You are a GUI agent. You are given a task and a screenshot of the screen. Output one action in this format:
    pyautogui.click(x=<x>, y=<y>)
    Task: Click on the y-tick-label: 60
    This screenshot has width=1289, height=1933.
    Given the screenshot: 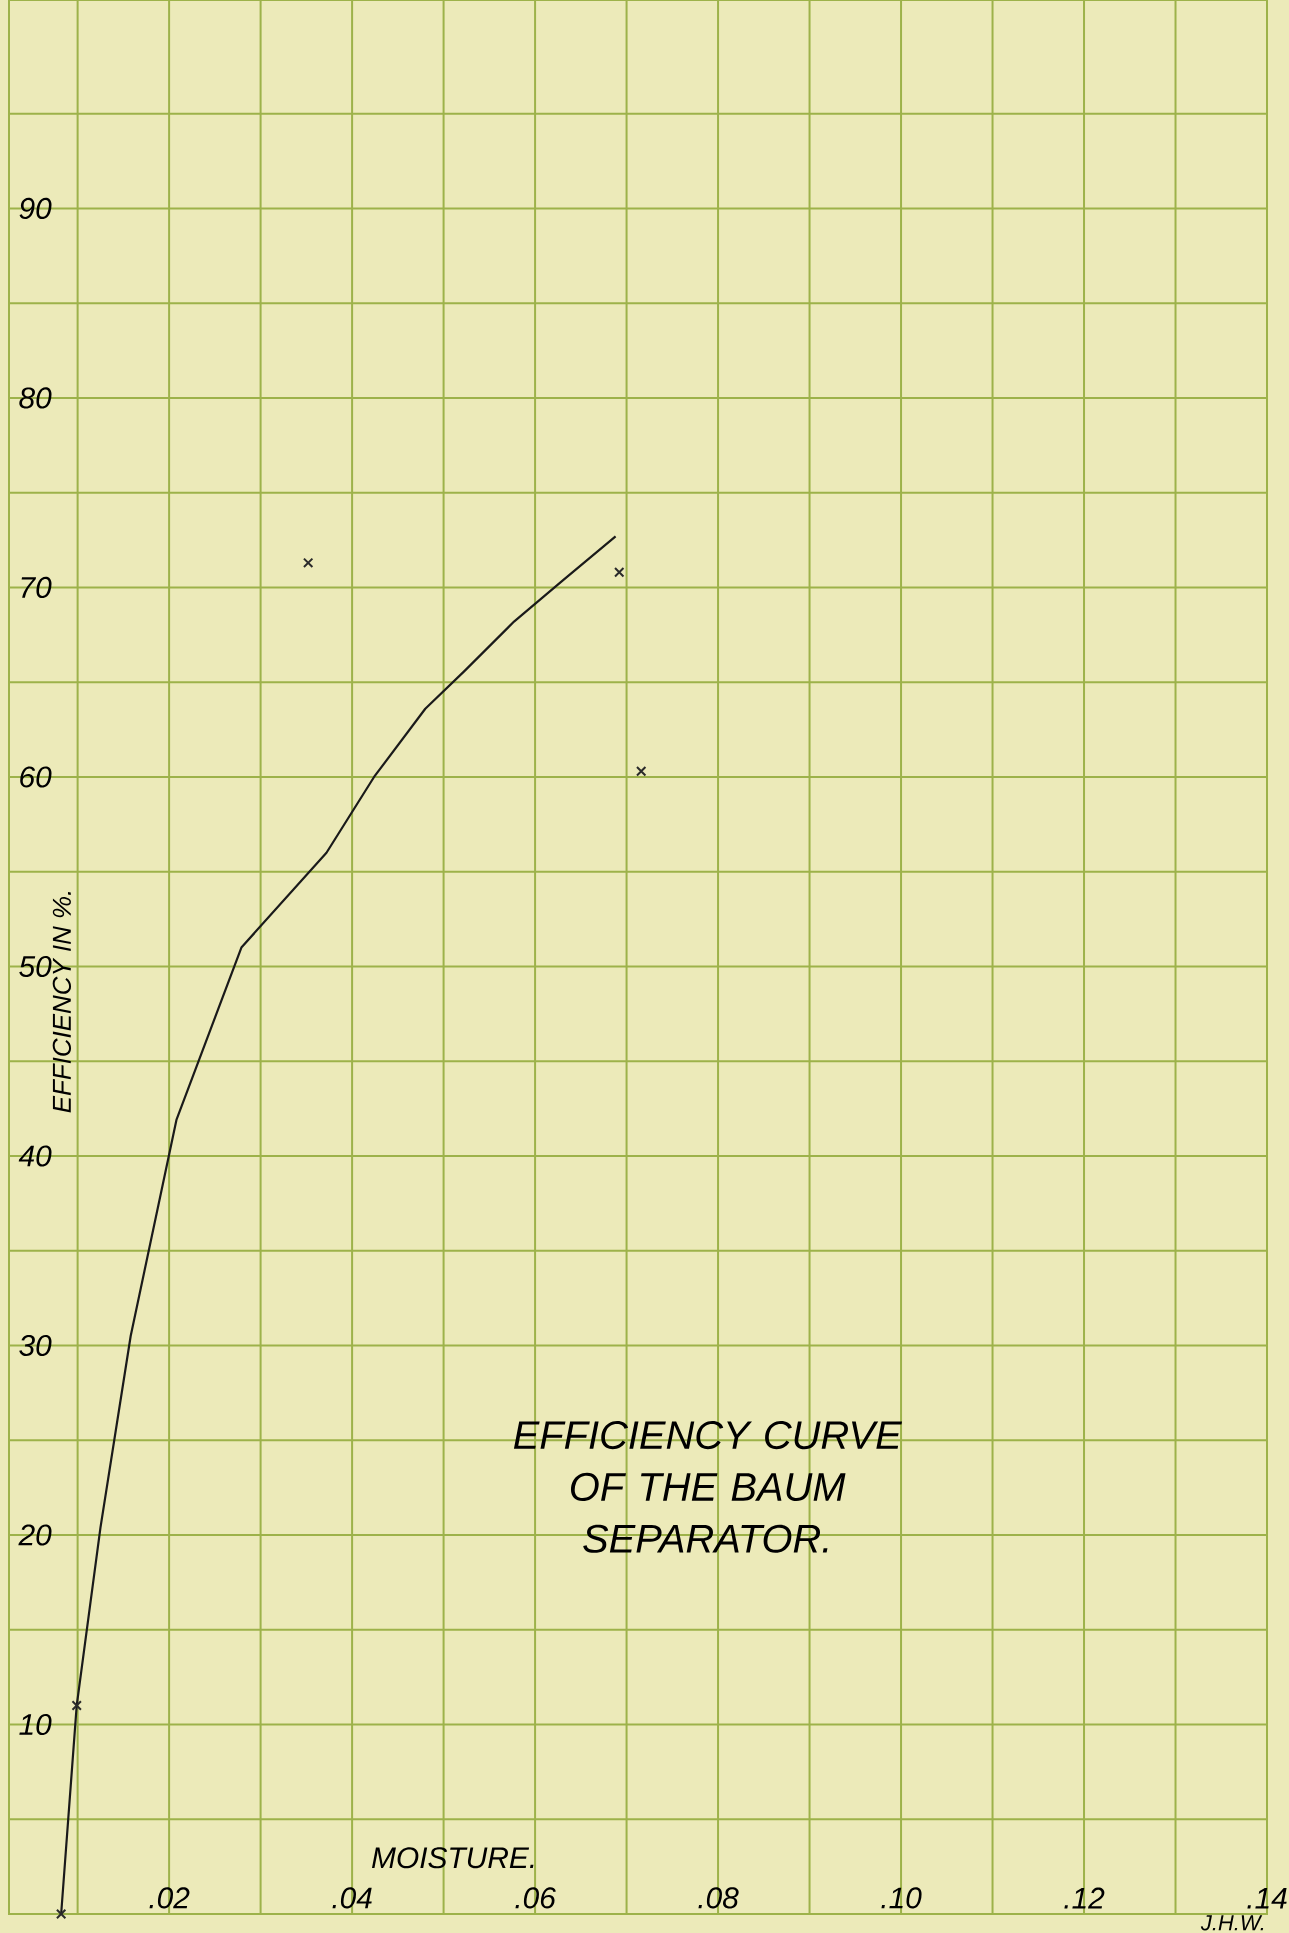 What is the action you would take?
    pyautogui.click(x=36, y=777)
    